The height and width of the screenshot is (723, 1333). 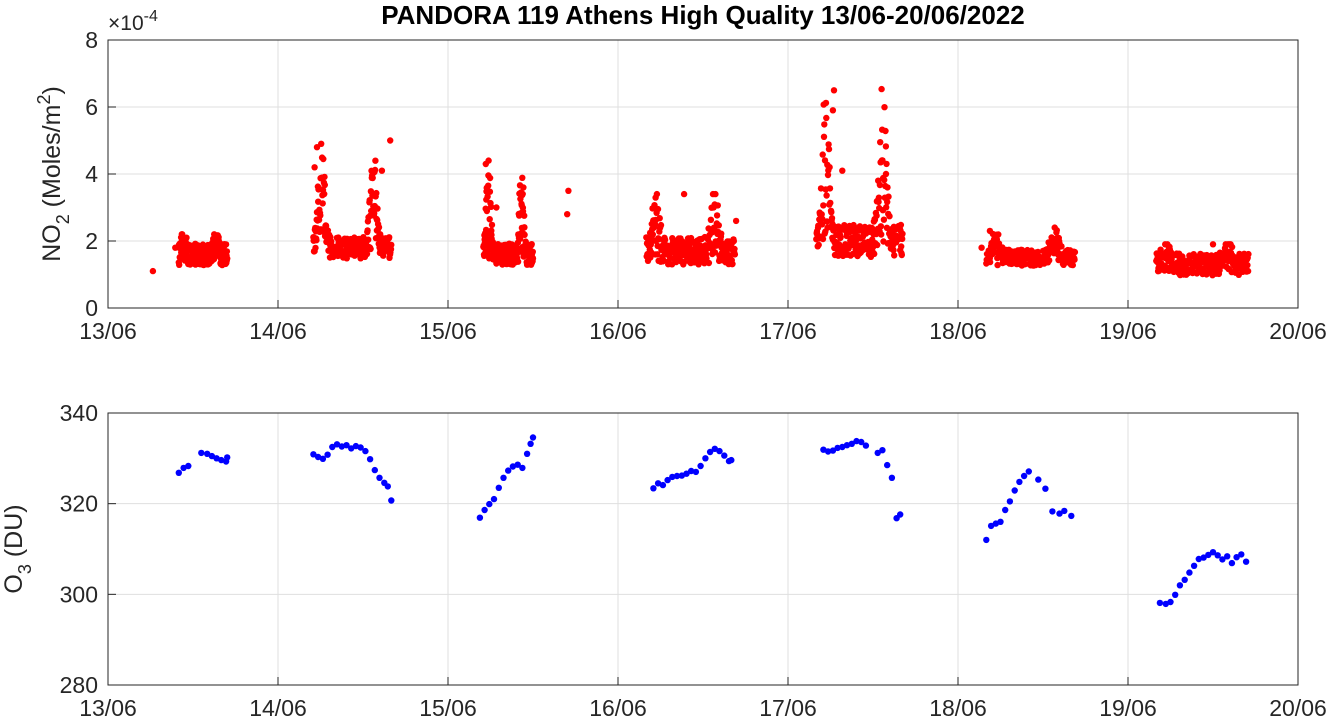 I want to click on no2-y-tick-label: 8, so click(x=91, y=40).